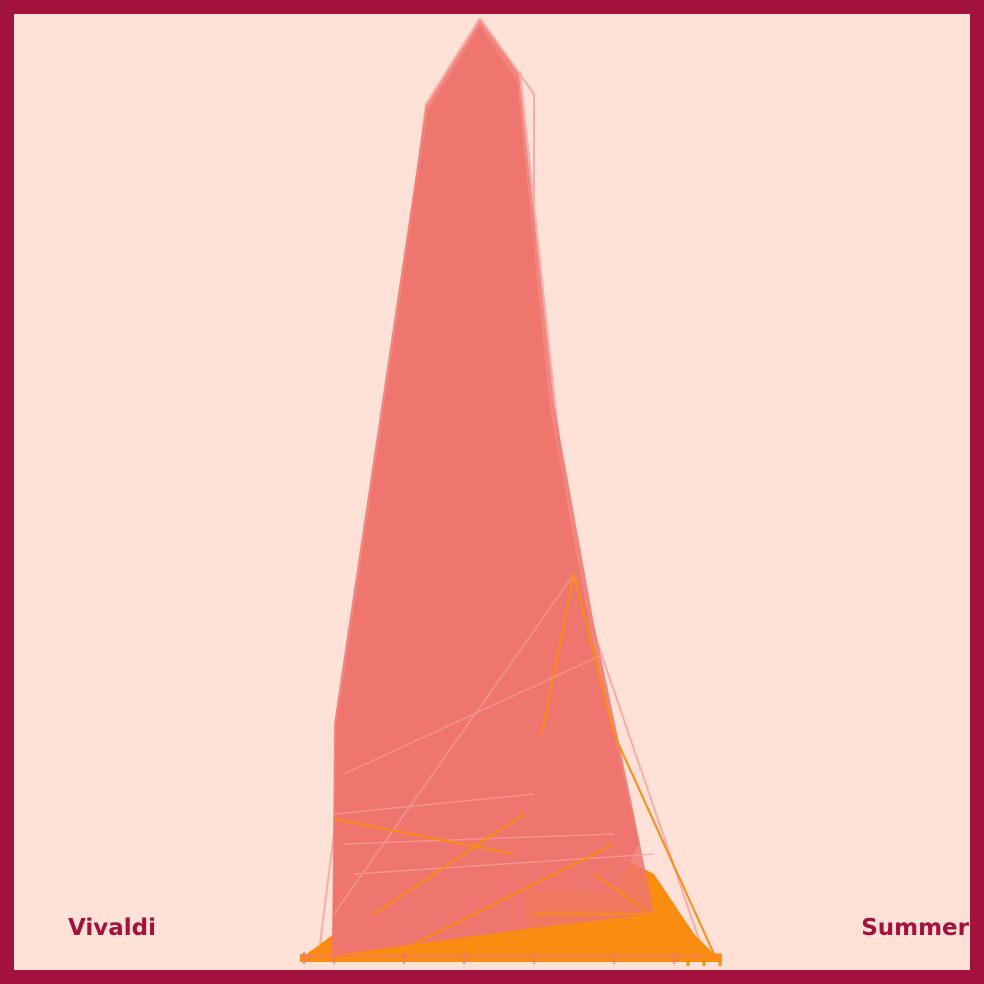 This screenshot has height=984, width=984. Describe the element at coordinates (502, 958) in the screenshot. I see `base-ticks` at that location.